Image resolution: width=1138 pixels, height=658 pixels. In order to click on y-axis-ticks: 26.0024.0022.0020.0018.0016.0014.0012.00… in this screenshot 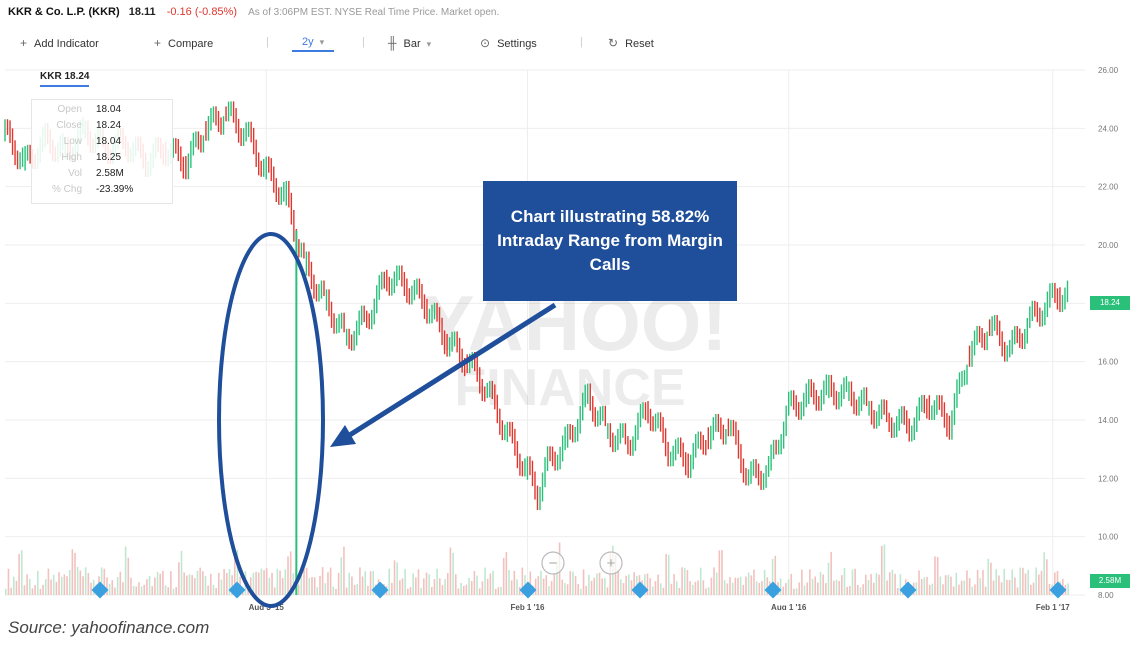, I will do `click(1108, 333)`.